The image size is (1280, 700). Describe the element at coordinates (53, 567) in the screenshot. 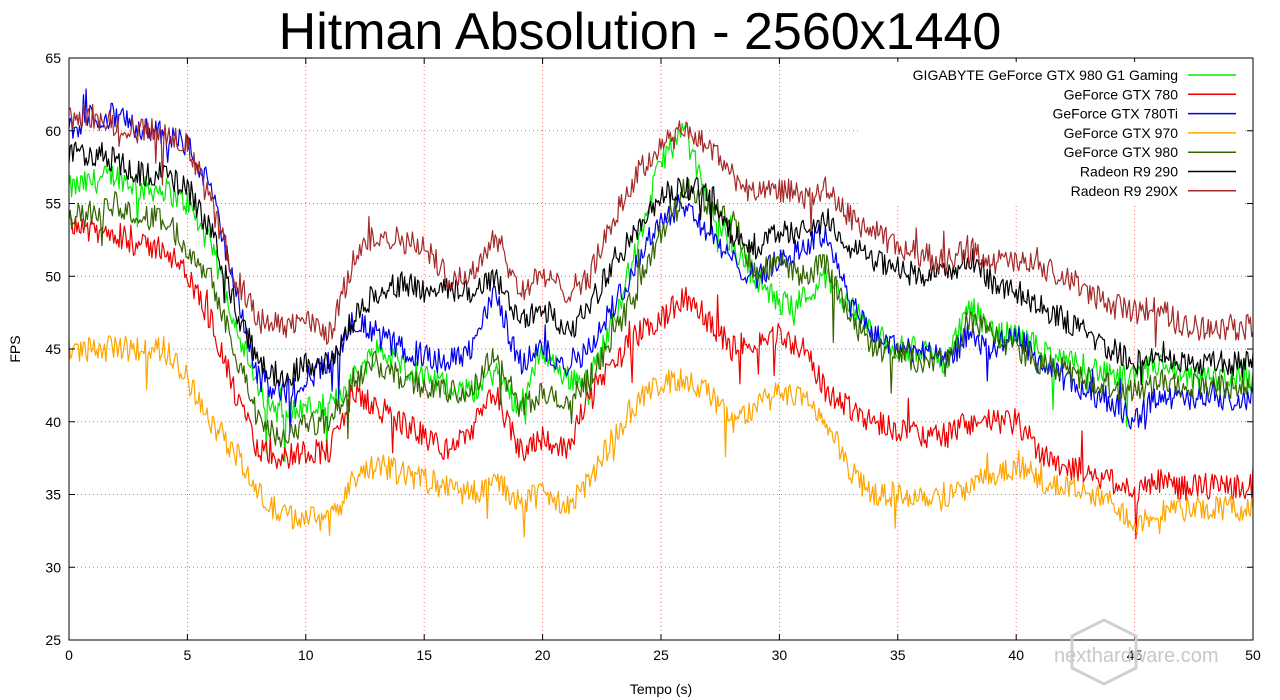

I see `y-tick-label: 30` at that location.